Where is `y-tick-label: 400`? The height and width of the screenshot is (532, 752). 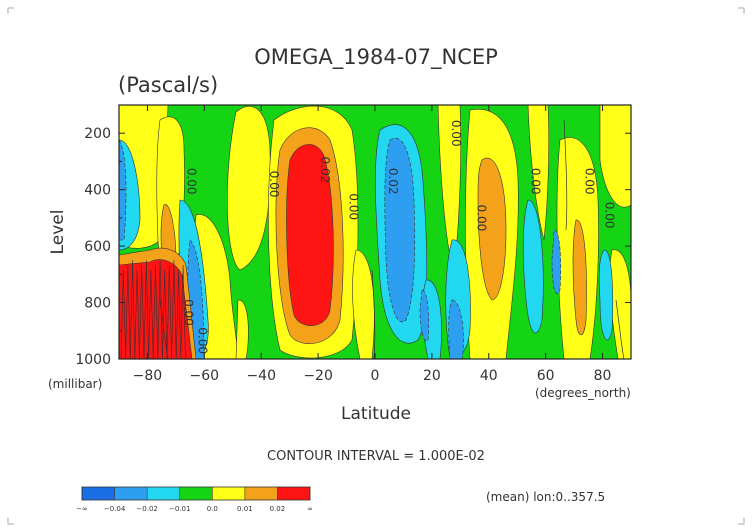 y-tick-label: 400 is located at coordinates (97, 191).